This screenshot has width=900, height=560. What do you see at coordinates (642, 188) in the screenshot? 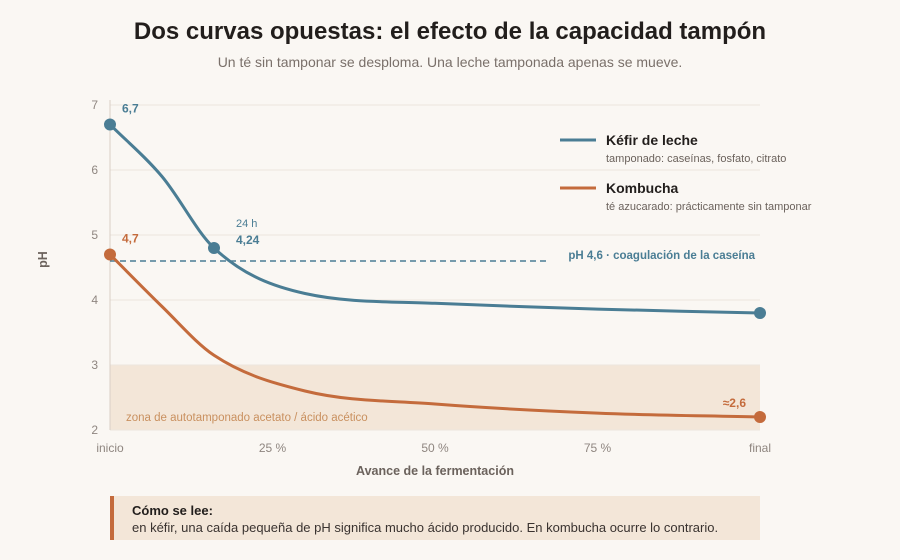
I see `kombucha-legend-name: Kombucha` at bounding box center [642, 188].